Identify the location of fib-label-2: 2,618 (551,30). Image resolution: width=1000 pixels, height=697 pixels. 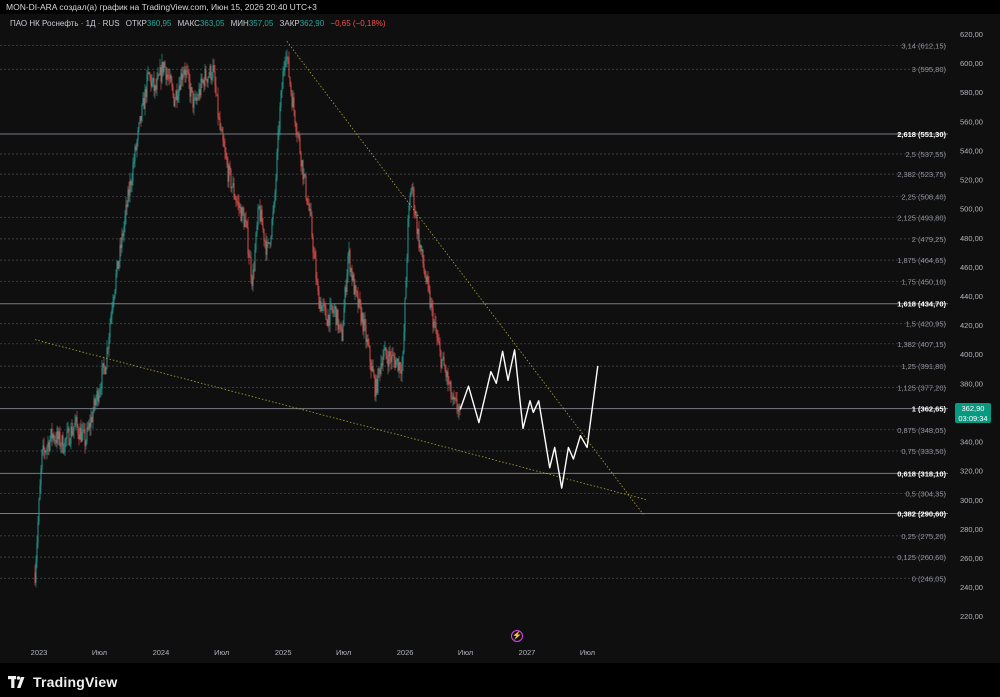
(921, 134).